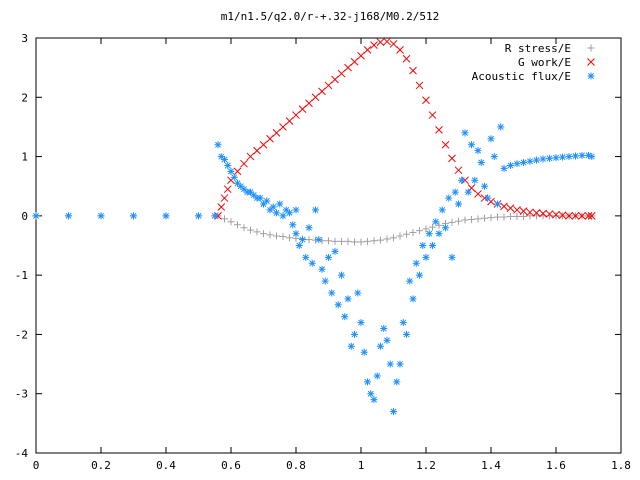 This screenshot has height=480, width=640. I want to click on y-tick-label: 2, so click(24, 97).